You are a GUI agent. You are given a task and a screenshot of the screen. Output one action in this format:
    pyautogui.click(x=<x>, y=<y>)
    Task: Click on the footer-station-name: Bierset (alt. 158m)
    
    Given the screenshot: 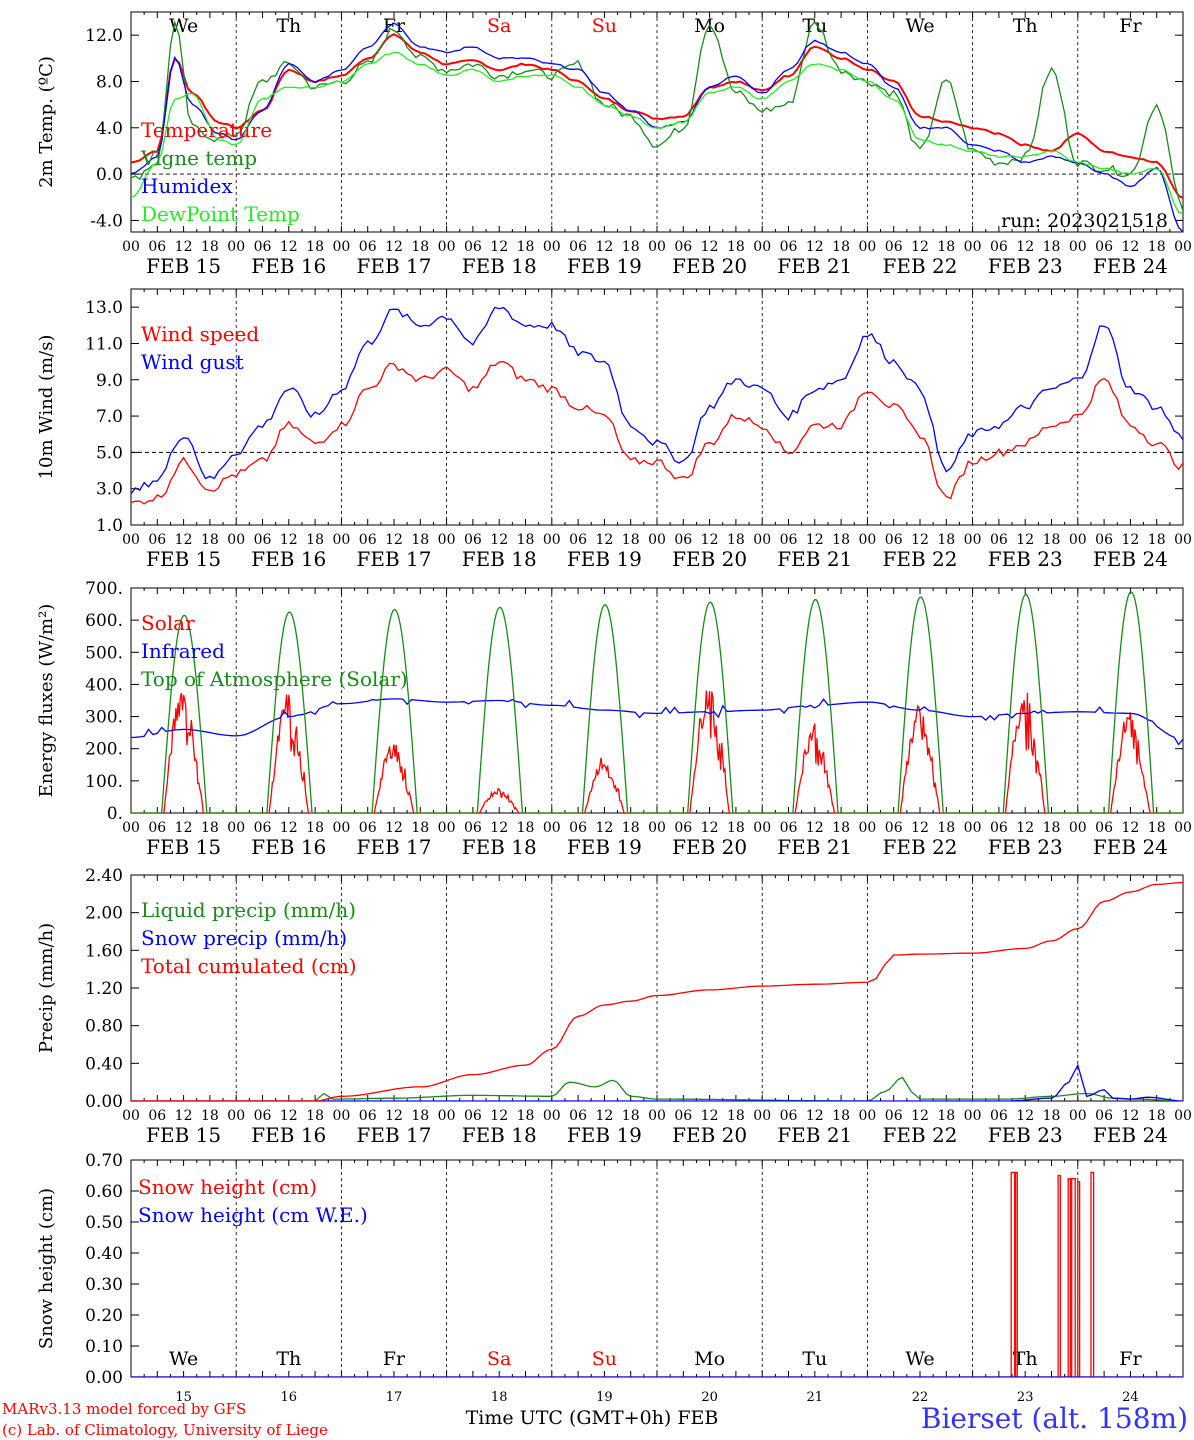 What is the action you would take?
    pyautogui.click(x=1054, y=1418)
    